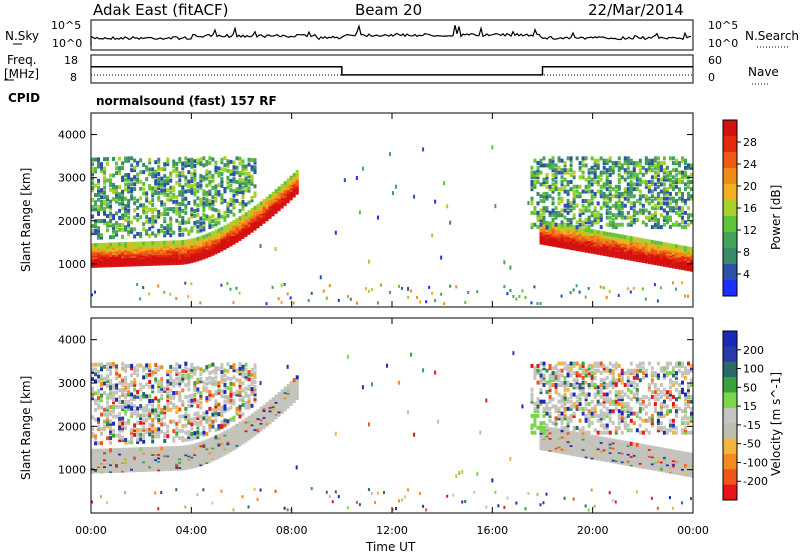 This screenshot has height=554, width=800. I want to click on freq-right-tick-bottom: 0, so click(711, 77).